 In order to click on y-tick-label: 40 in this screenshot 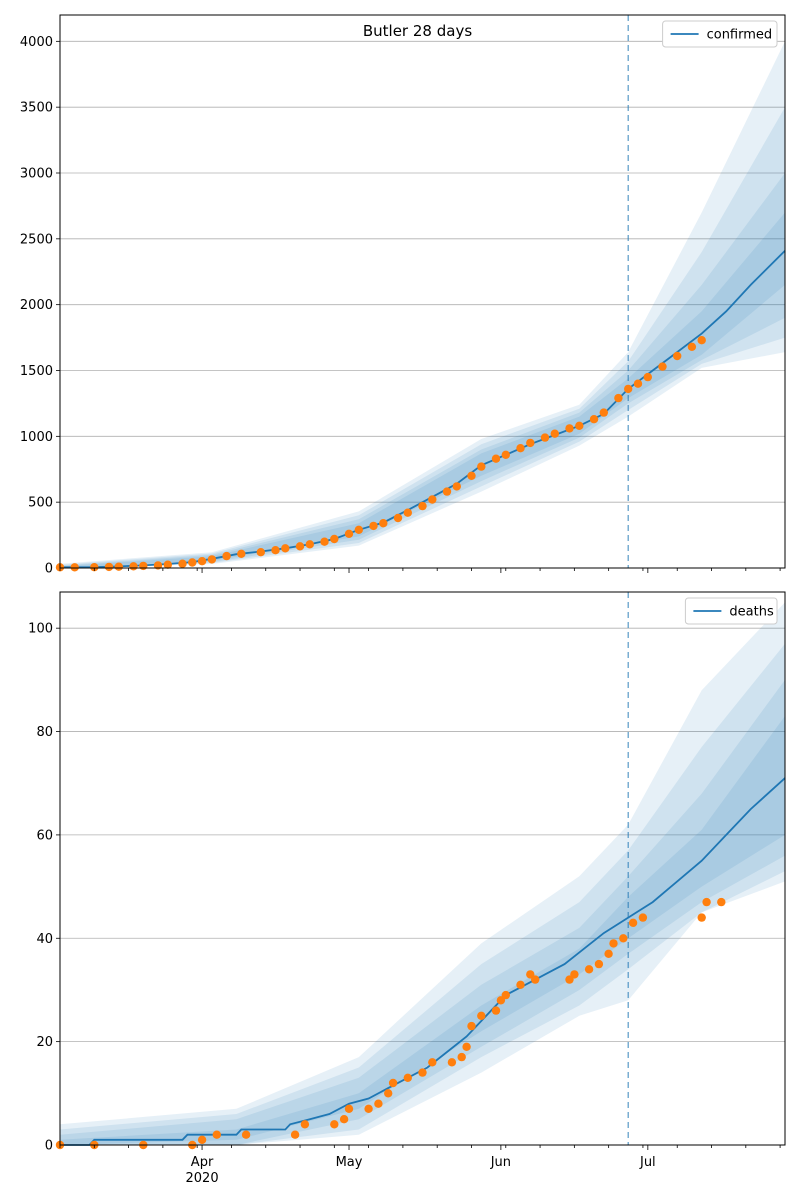, I will do `click(44, 939)`.